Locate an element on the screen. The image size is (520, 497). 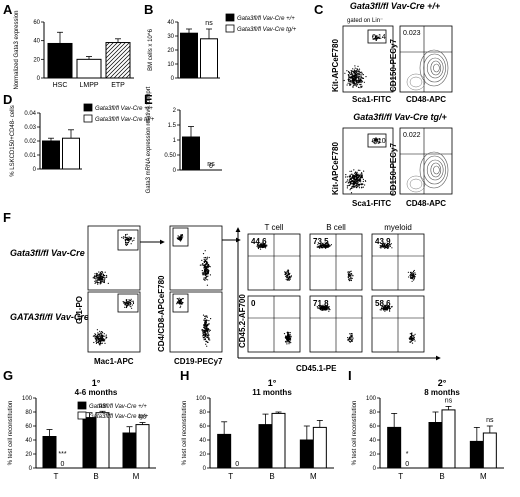
legend-label-tg: Gata3fl/fl Vav-Cre tg/+ is located at coordinates (267, 30).